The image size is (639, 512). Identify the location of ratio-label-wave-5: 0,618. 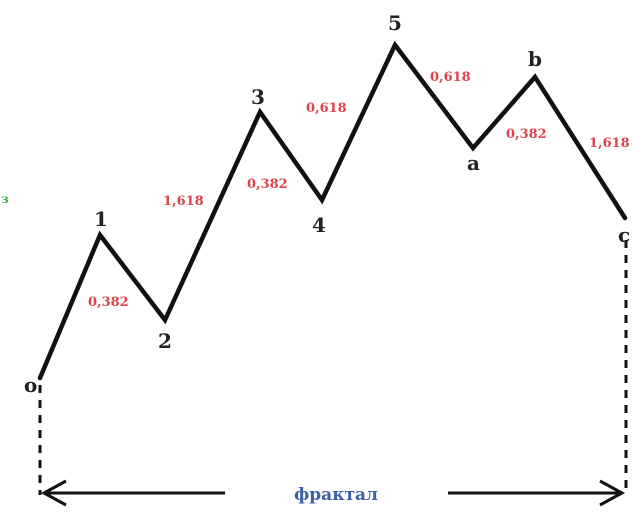
(326, 108).